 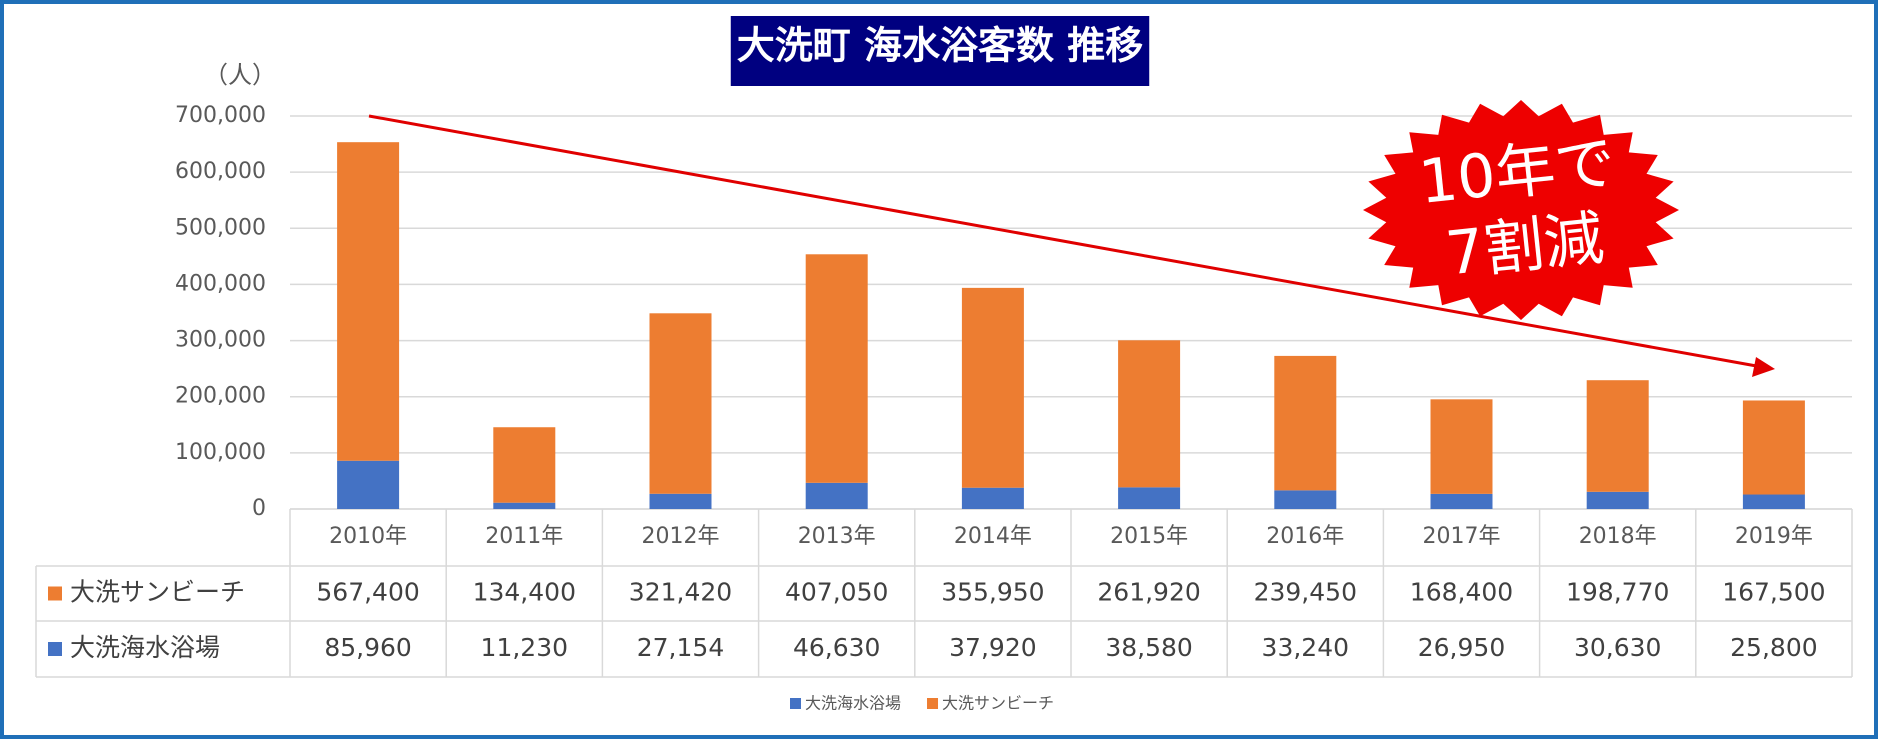 I want to click on data-label: 321,420, so click(x=680, y=592).